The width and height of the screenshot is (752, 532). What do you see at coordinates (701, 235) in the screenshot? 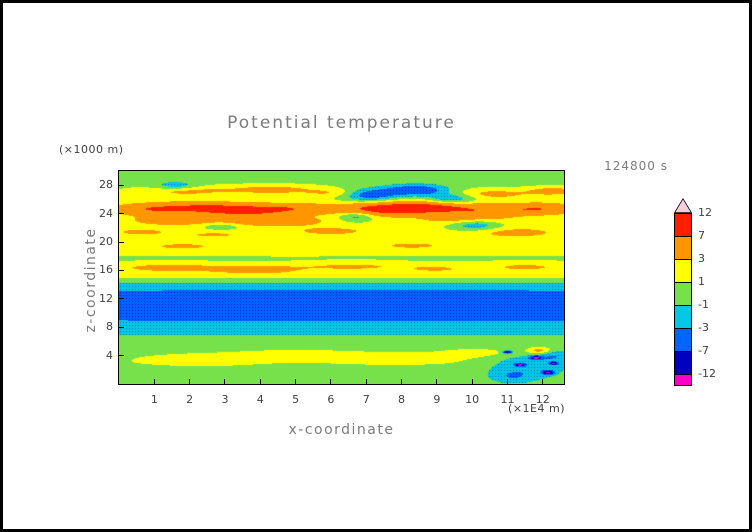
I see `colorbar-label: 7` at bounding box center [701, 235].